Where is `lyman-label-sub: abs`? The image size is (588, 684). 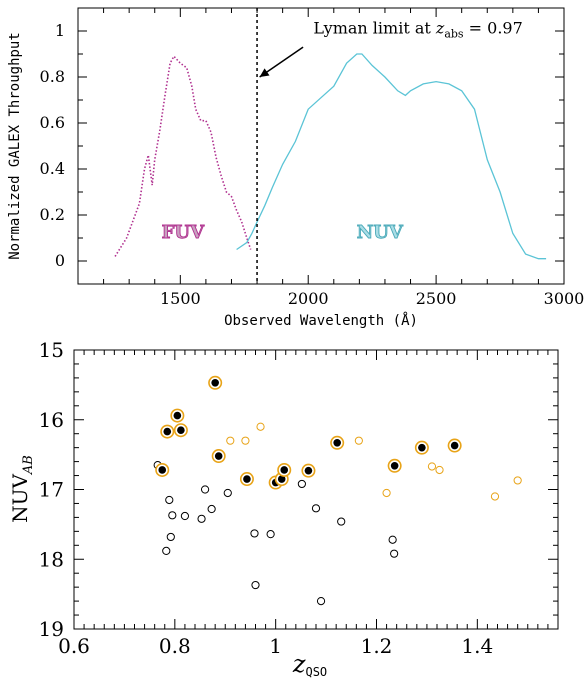
lyman-label-sub: abs is located at coordinates (454, 33).